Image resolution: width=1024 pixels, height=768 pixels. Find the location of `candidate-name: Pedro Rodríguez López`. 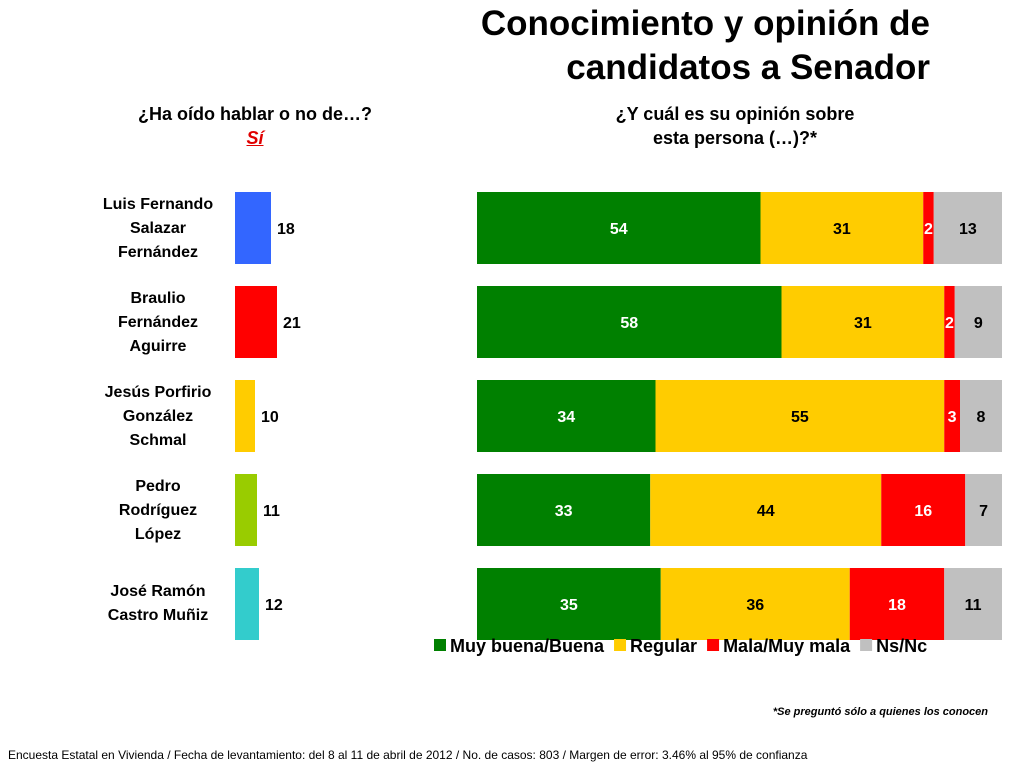

candidate-name: Pedro Rodríguez López is located at coordinates (158, 511).